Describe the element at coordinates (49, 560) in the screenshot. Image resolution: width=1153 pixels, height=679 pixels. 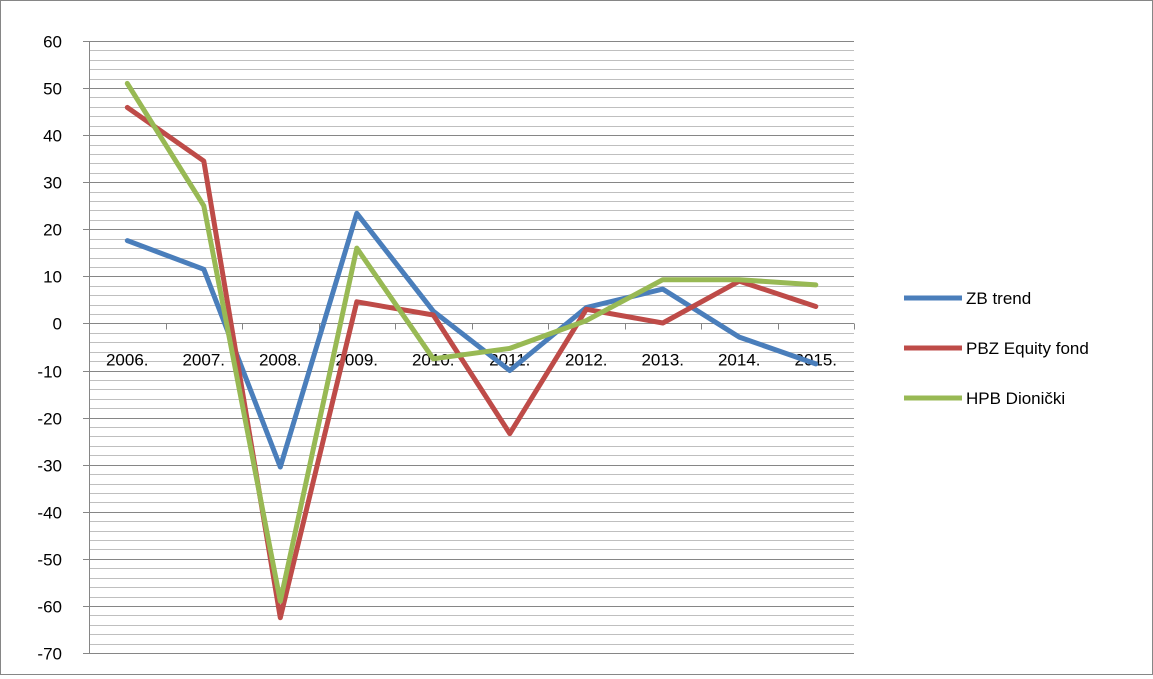
I see `y-tick-label: -50` at that location.